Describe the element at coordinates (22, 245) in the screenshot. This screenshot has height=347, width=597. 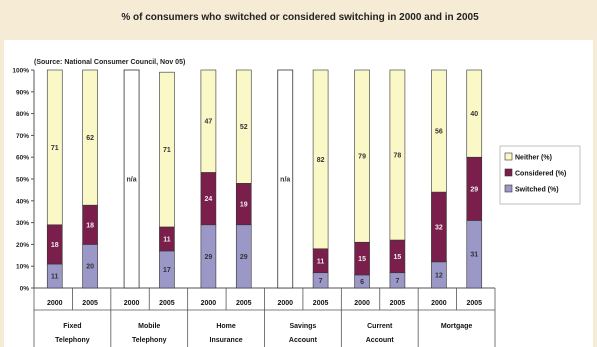
I see `y-tick-label: 20%` at that location.